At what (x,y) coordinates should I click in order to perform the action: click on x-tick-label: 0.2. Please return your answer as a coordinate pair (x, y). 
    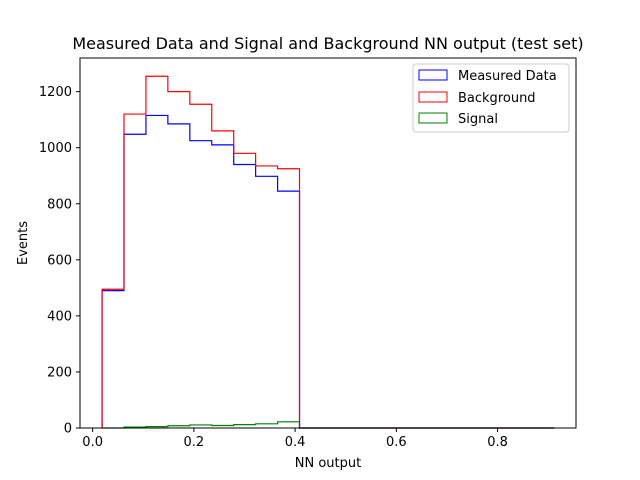
    Looking at the image, I should click on (194, 442).